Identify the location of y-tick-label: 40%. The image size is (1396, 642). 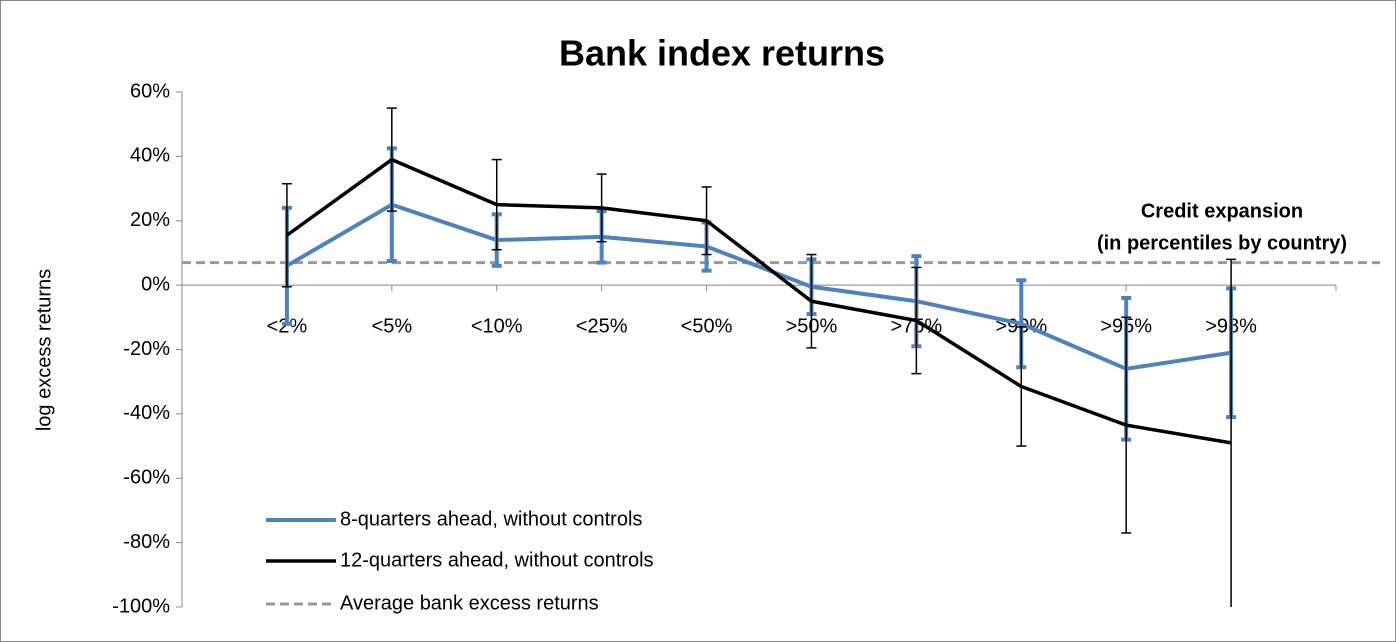
(150, 156).